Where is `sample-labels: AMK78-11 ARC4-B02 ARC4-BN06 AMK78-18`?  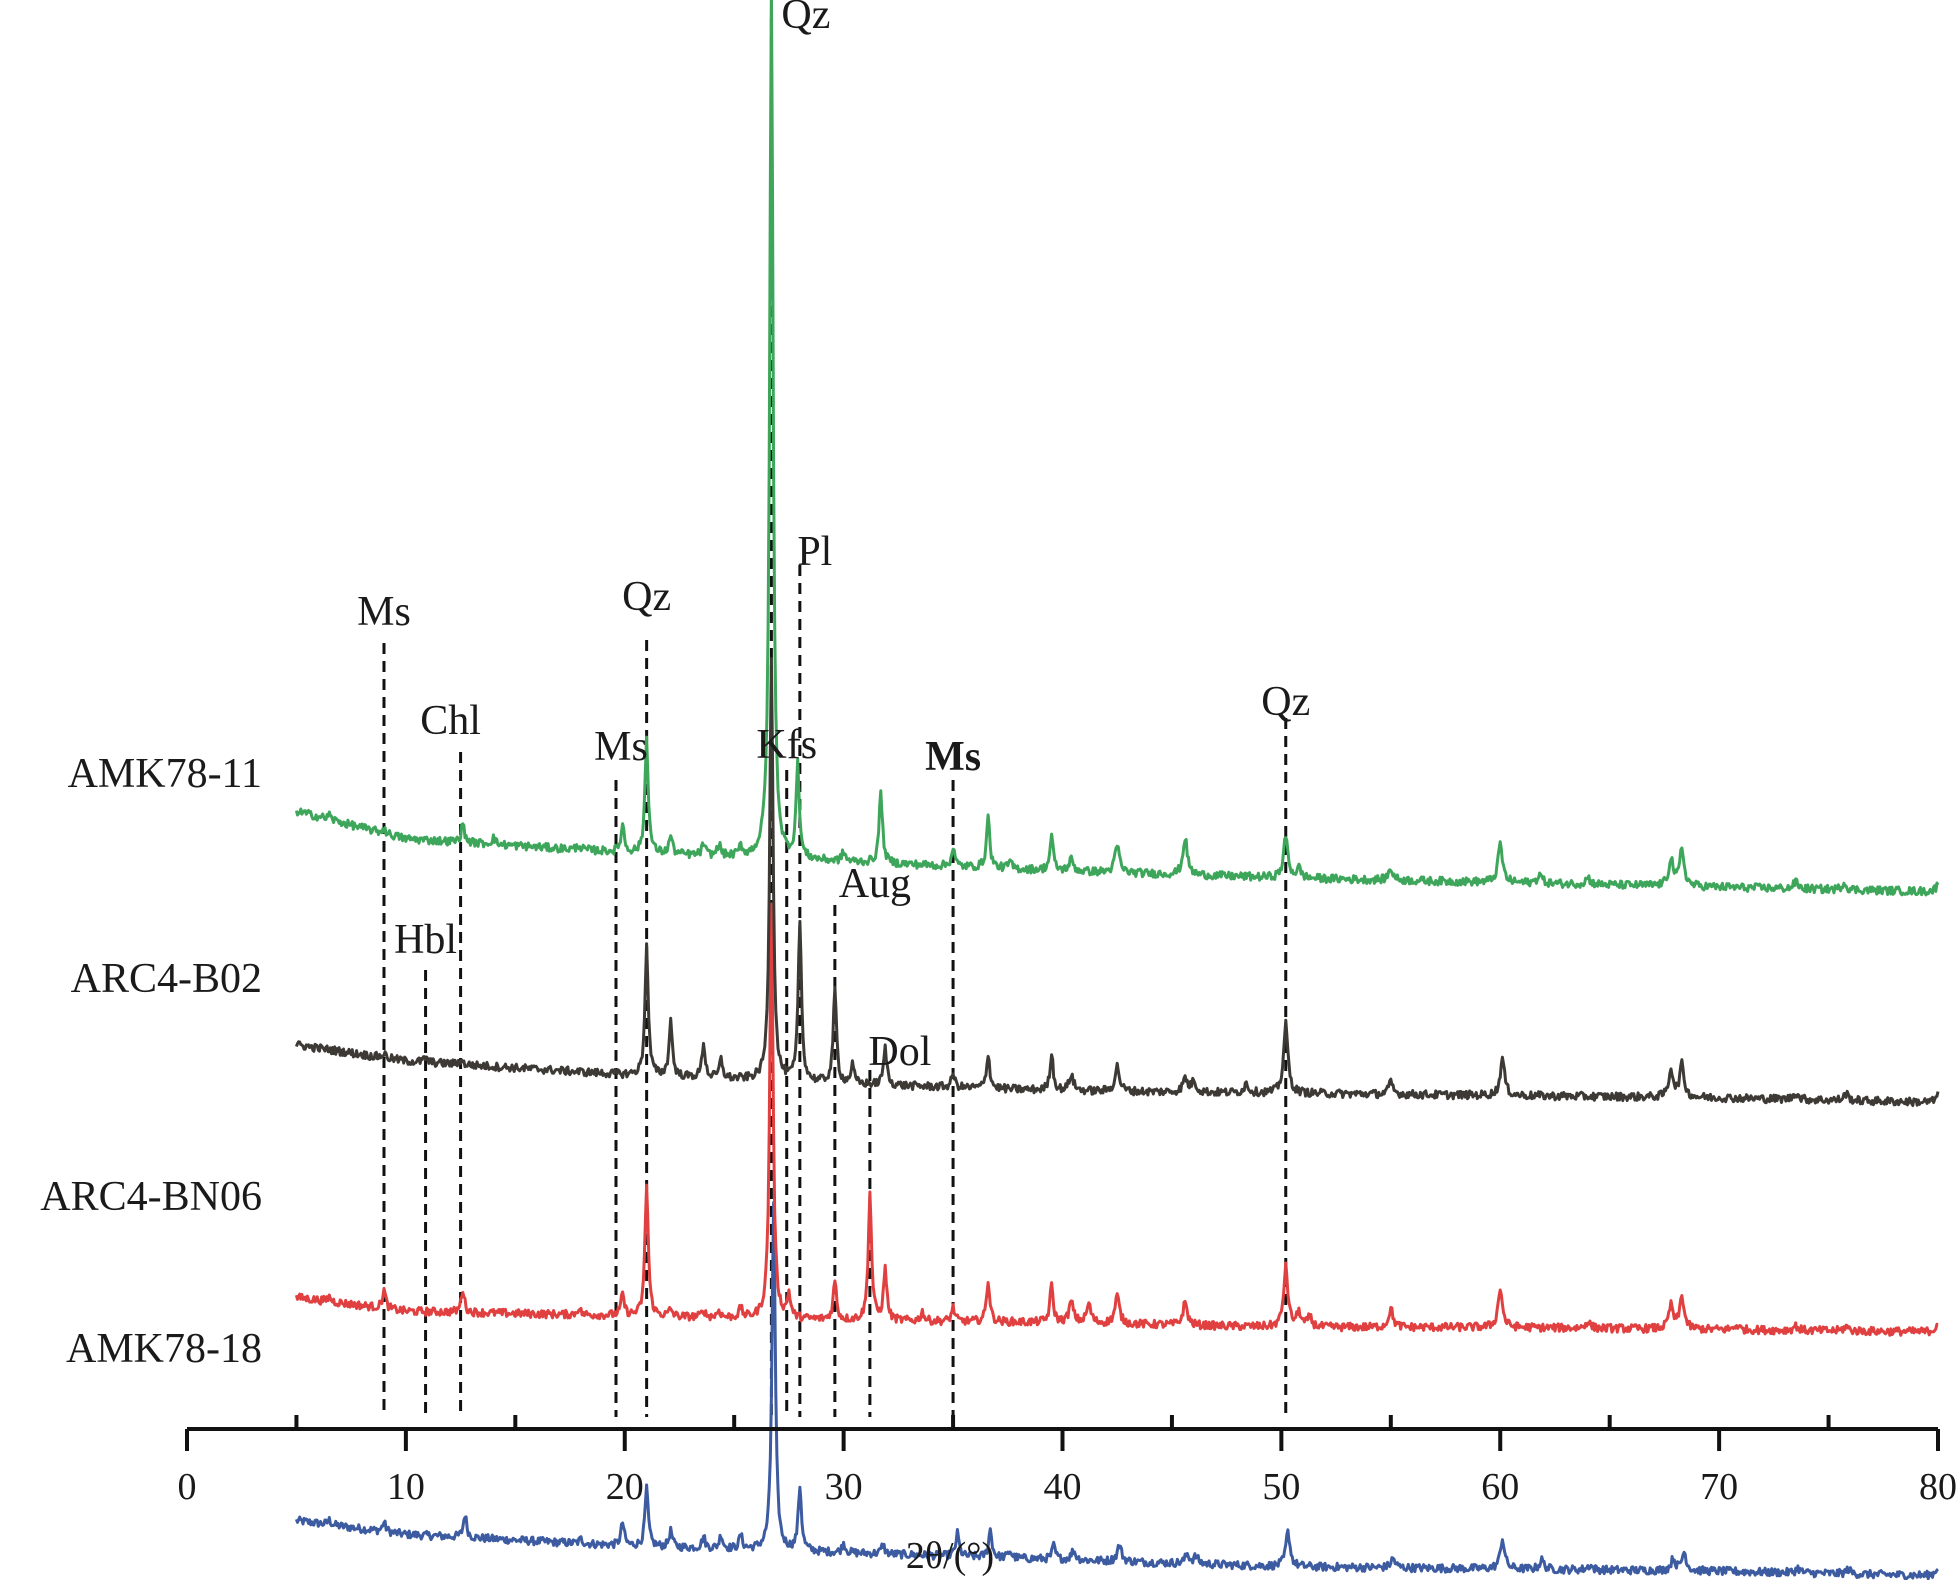 sample-labels: AMK78-11 ARC4-B02 ARC4-BN06 AMK78-18 is located at coordinates (151, 1061).